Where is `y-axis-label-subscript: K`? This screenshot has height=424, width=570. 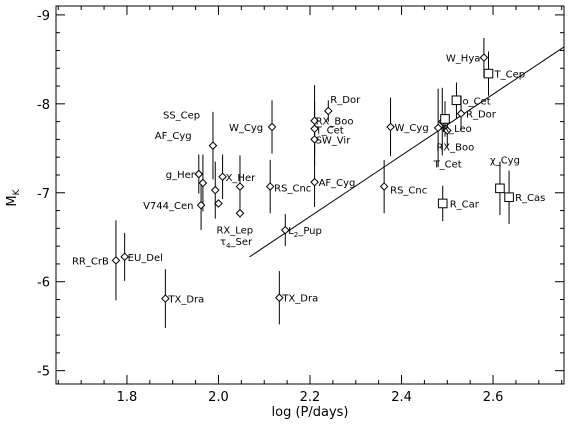
y-axis-label-subscript: K is located at coordinates (17, 191).